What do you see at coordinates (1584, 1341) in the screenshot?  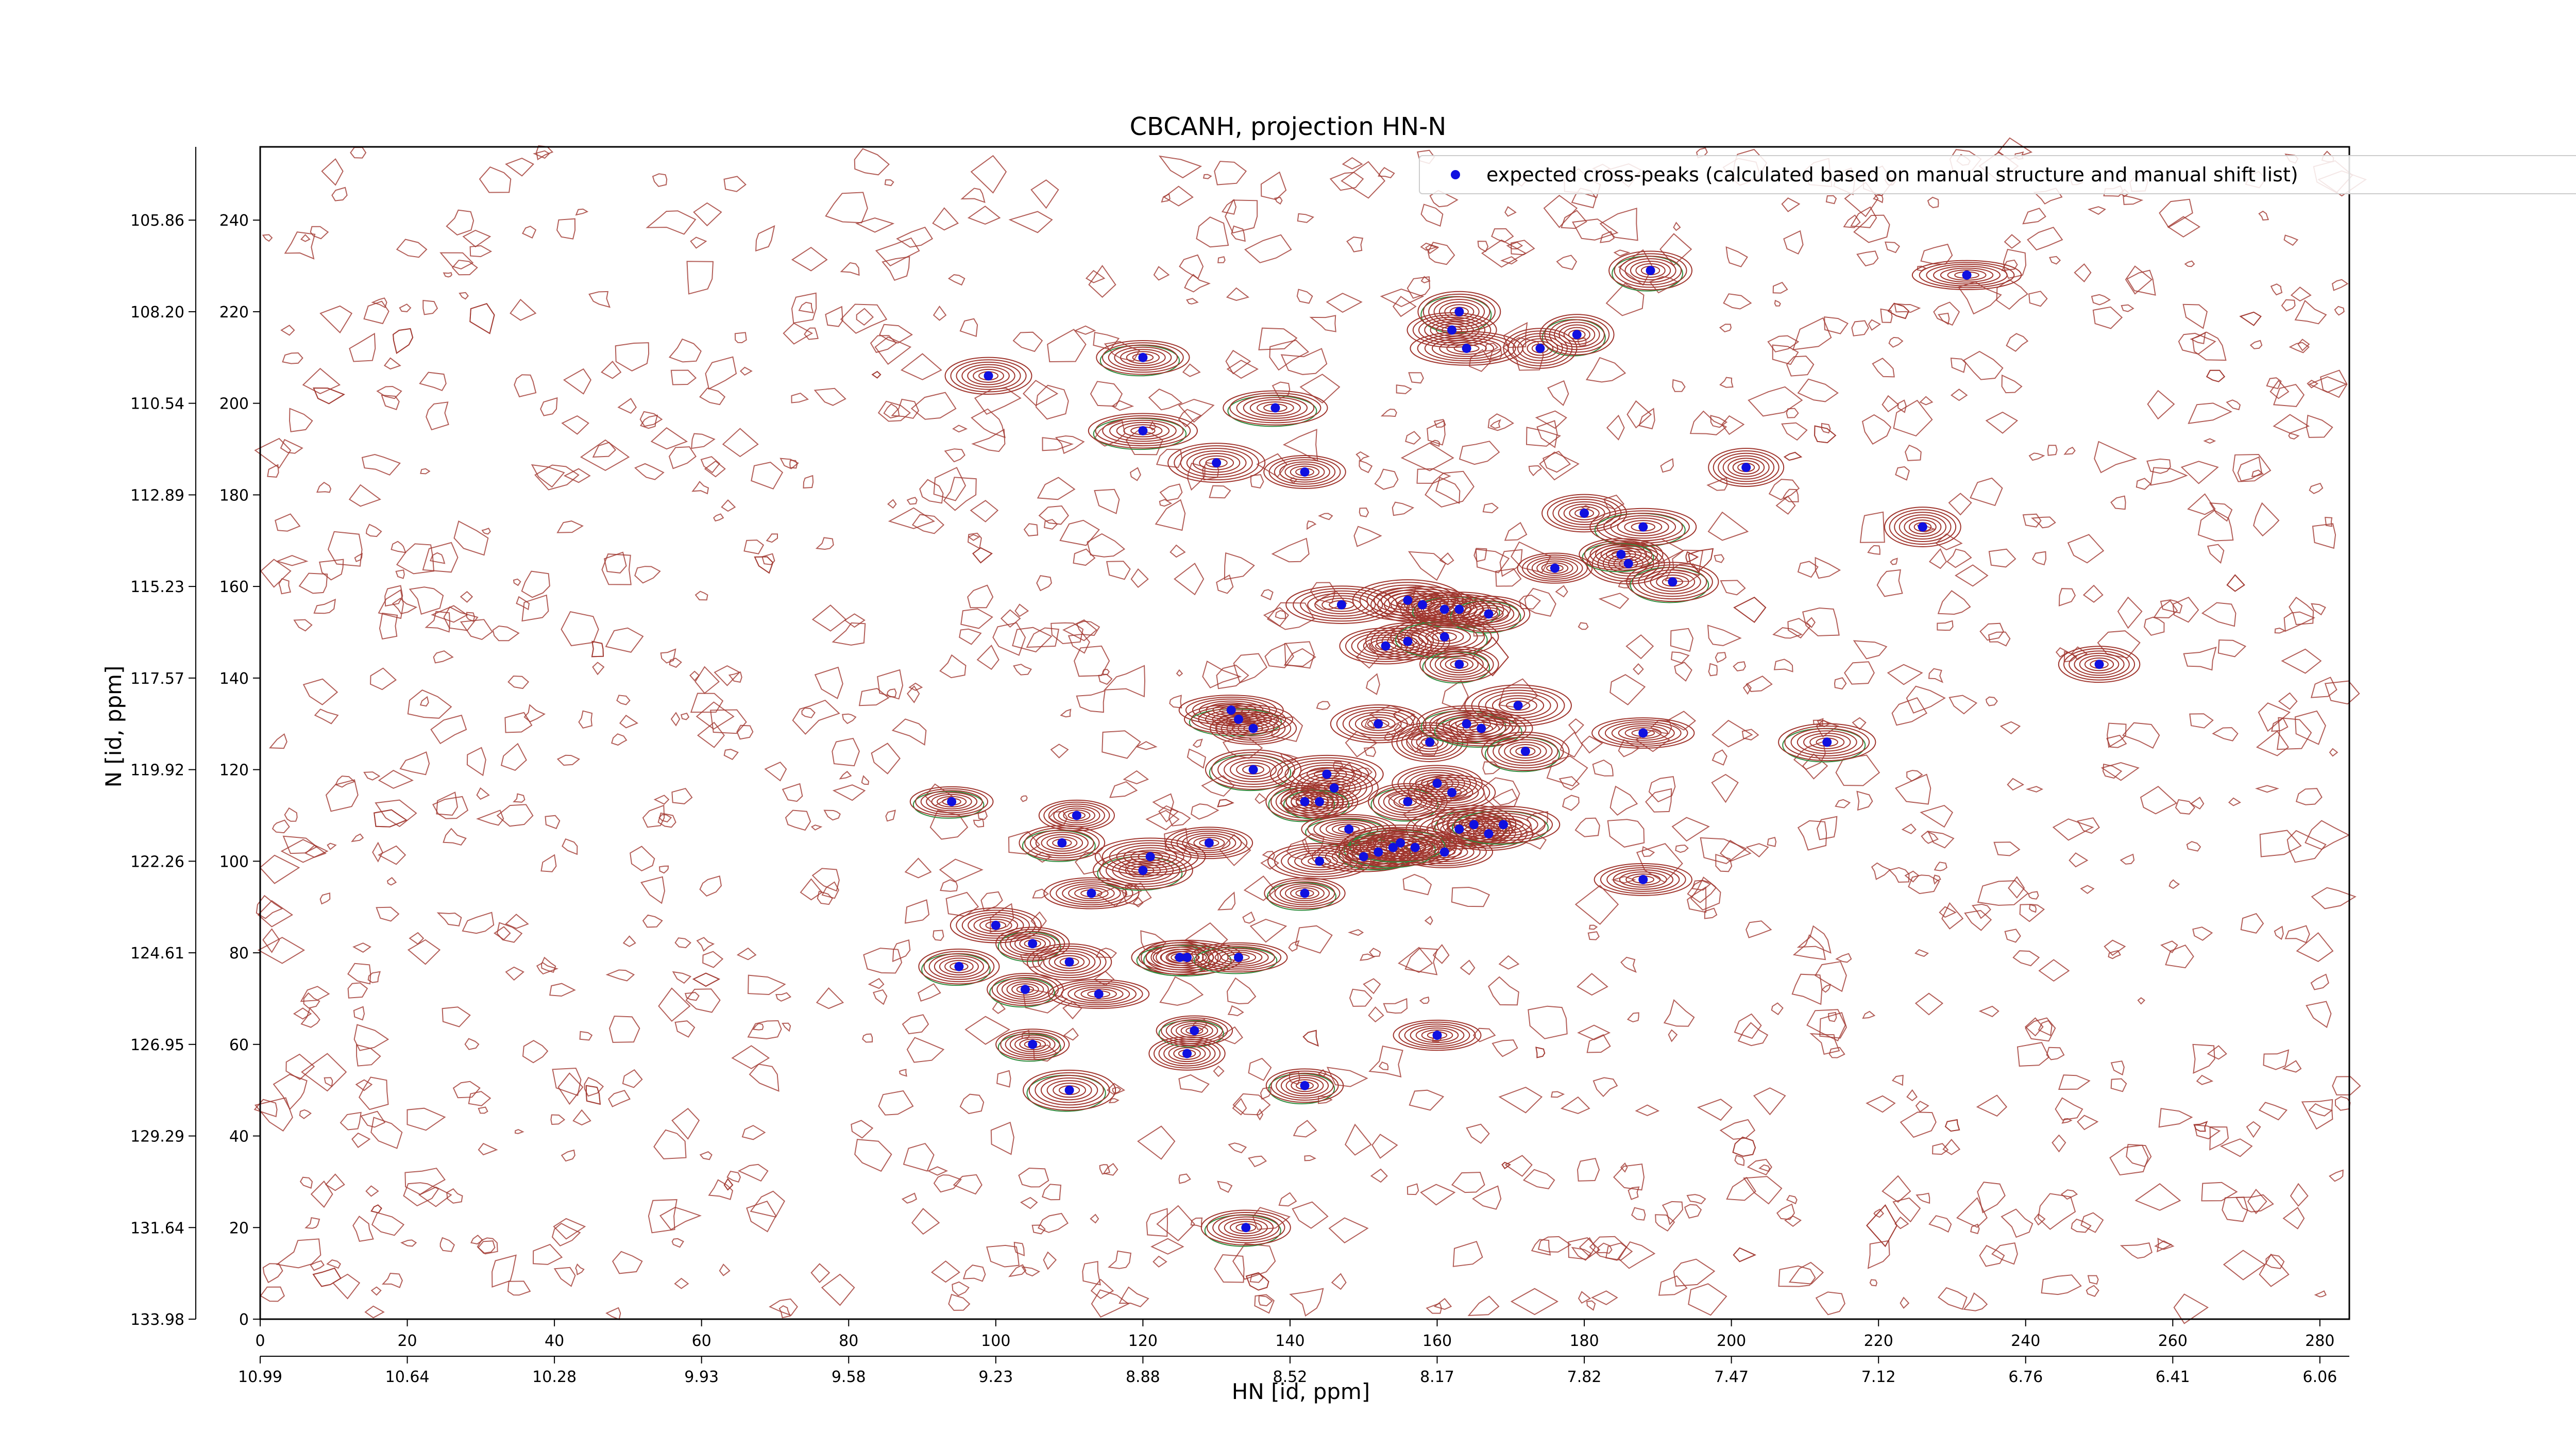 I see `x-tick-label: 180` at bounding box center [1584, 1341].